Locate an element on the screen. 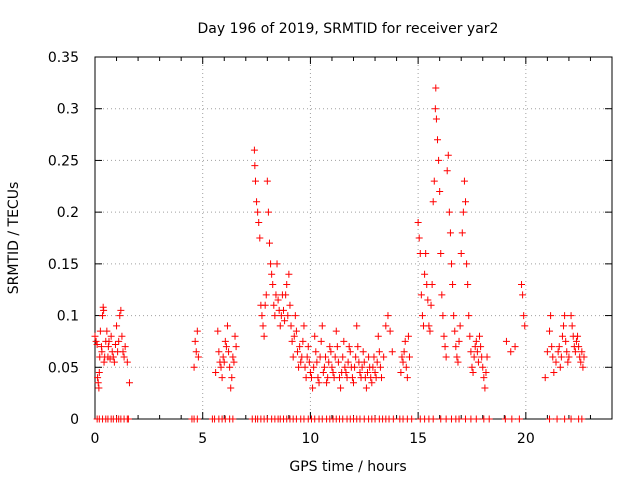 This screenshot has width=640, height=480. y-tick-label: 0.3 is located at coordinates (68, 110).